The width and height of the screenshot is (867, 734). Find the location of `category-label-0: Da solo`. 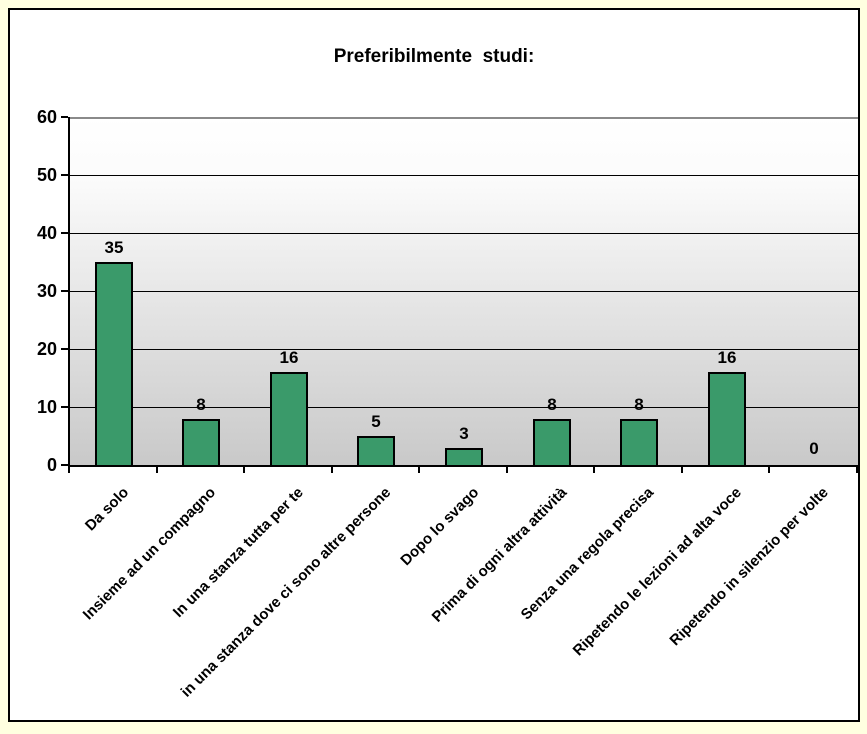

category-label-0: Da solo is located at coordinates (107, 509).